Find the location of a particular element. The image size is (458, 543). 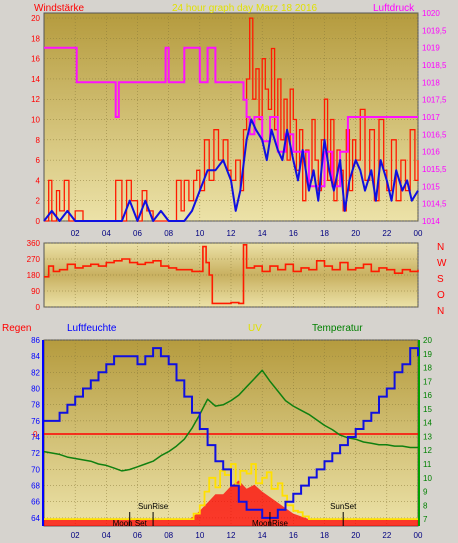

wind-x-tick-label: 08 is located at coordinates (168, 233).